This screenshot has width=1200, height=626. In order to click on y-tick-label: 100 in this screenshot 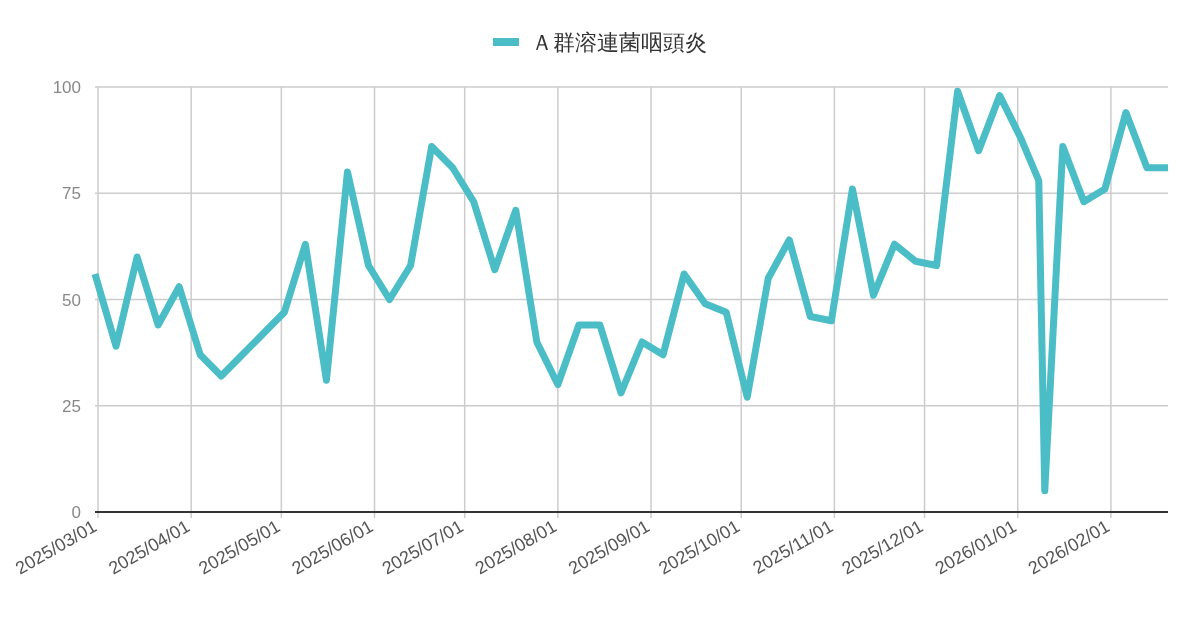, I will do `click(66, 87)`.